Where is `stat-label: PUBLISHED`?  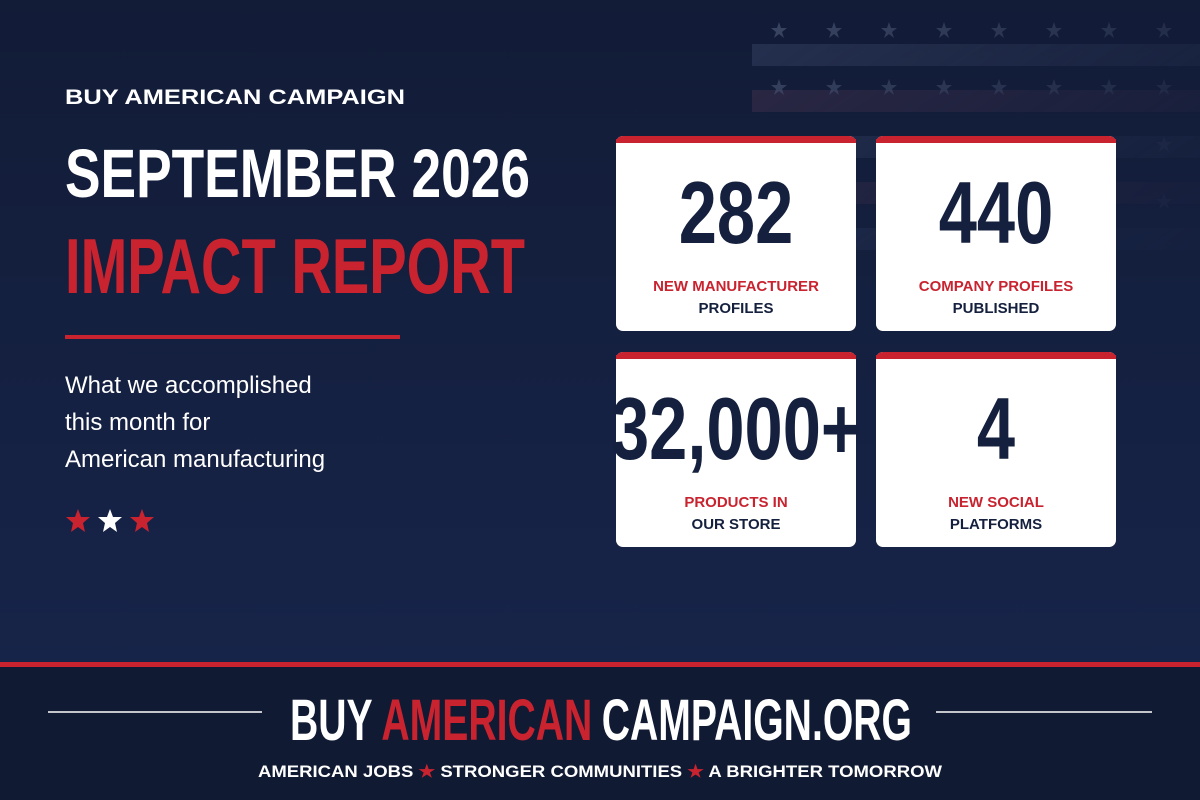
stat-label: PUBLISHED is located at coordinates (996, 308).